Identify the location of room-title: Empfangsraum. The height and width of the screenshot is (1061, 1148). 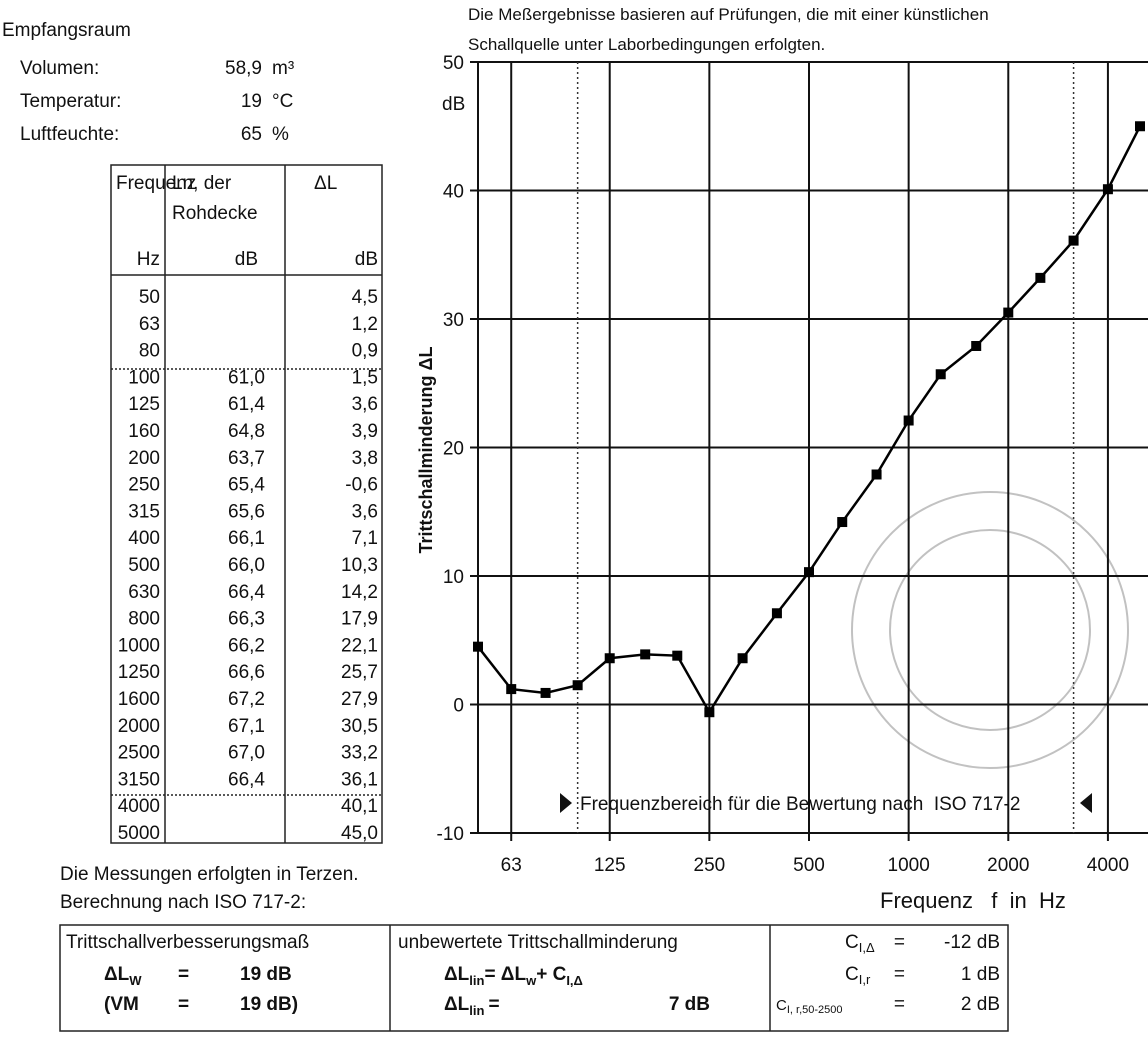
(66, 30).